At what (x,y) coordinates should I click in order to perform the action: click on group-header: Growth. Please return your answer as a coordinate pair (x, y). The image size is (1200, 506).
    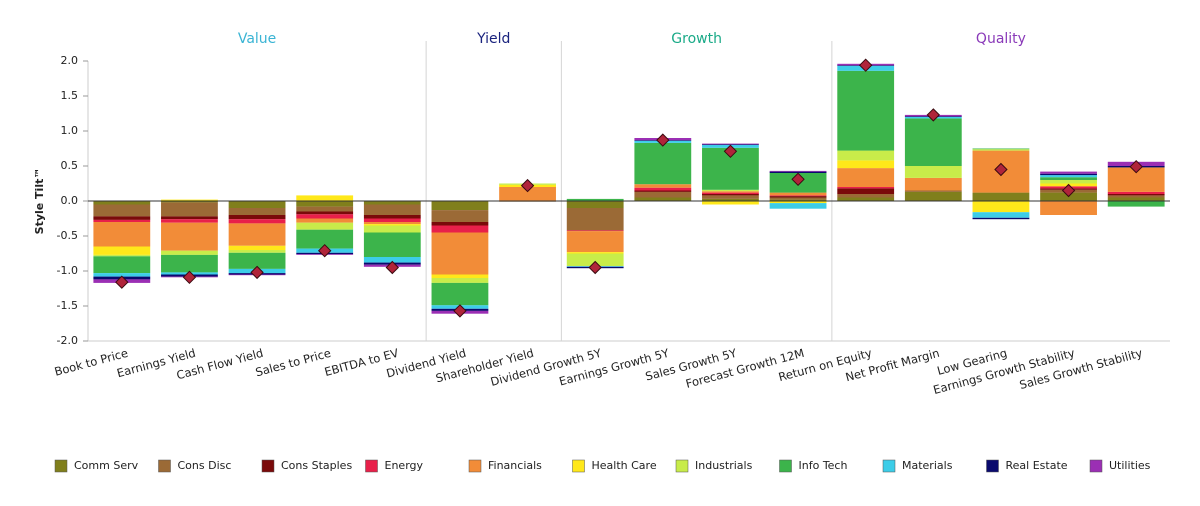
    Looking at the image, I should click on (696, 39).